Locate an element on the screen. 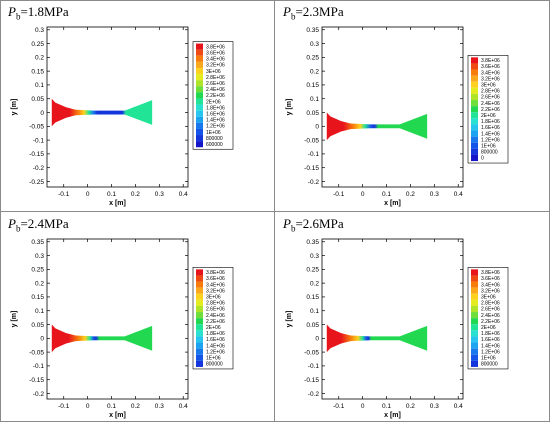 Image resolution: width=550 pixels, height=422 pixels. legend-label: 600000 is located at coordinates (214, 145).